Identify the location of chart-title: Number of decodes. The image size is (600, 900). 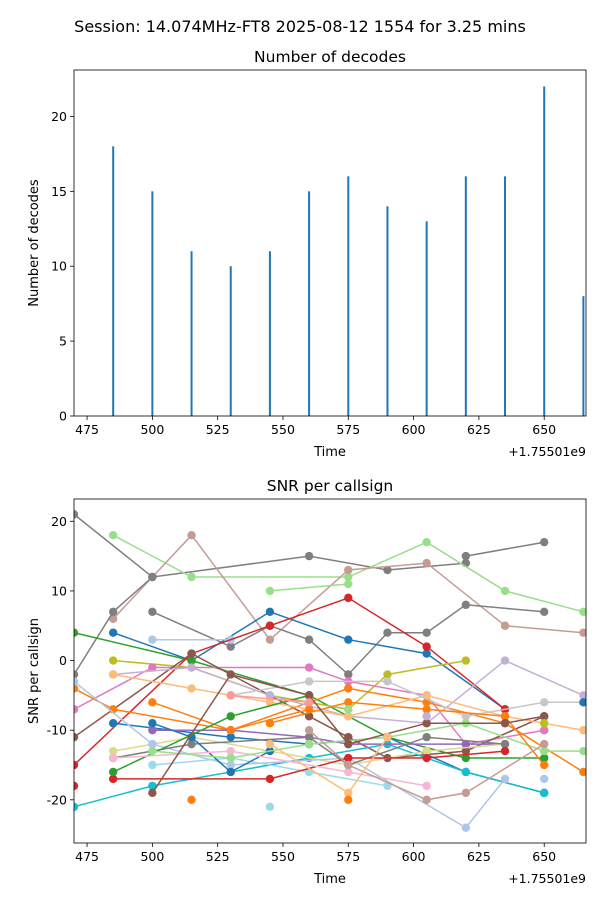
(330, 57).